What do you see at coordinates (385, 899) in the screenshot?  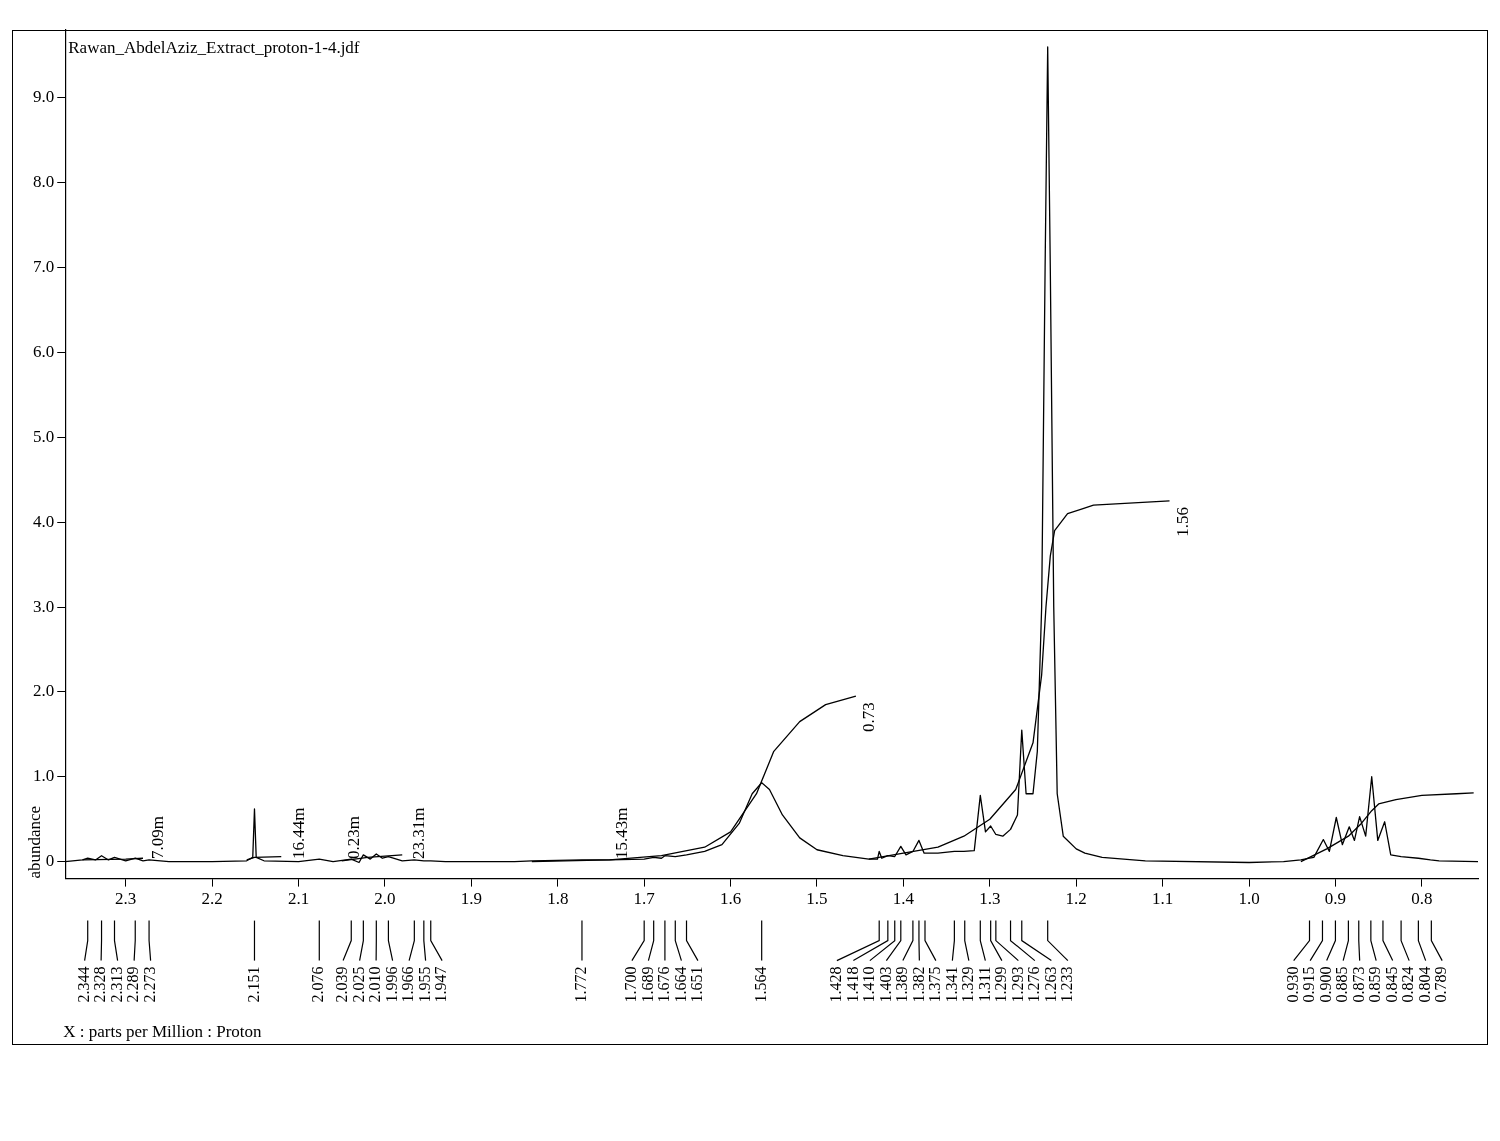 I see `x-tick-label: 2.0` at bounding box center [385, 899].